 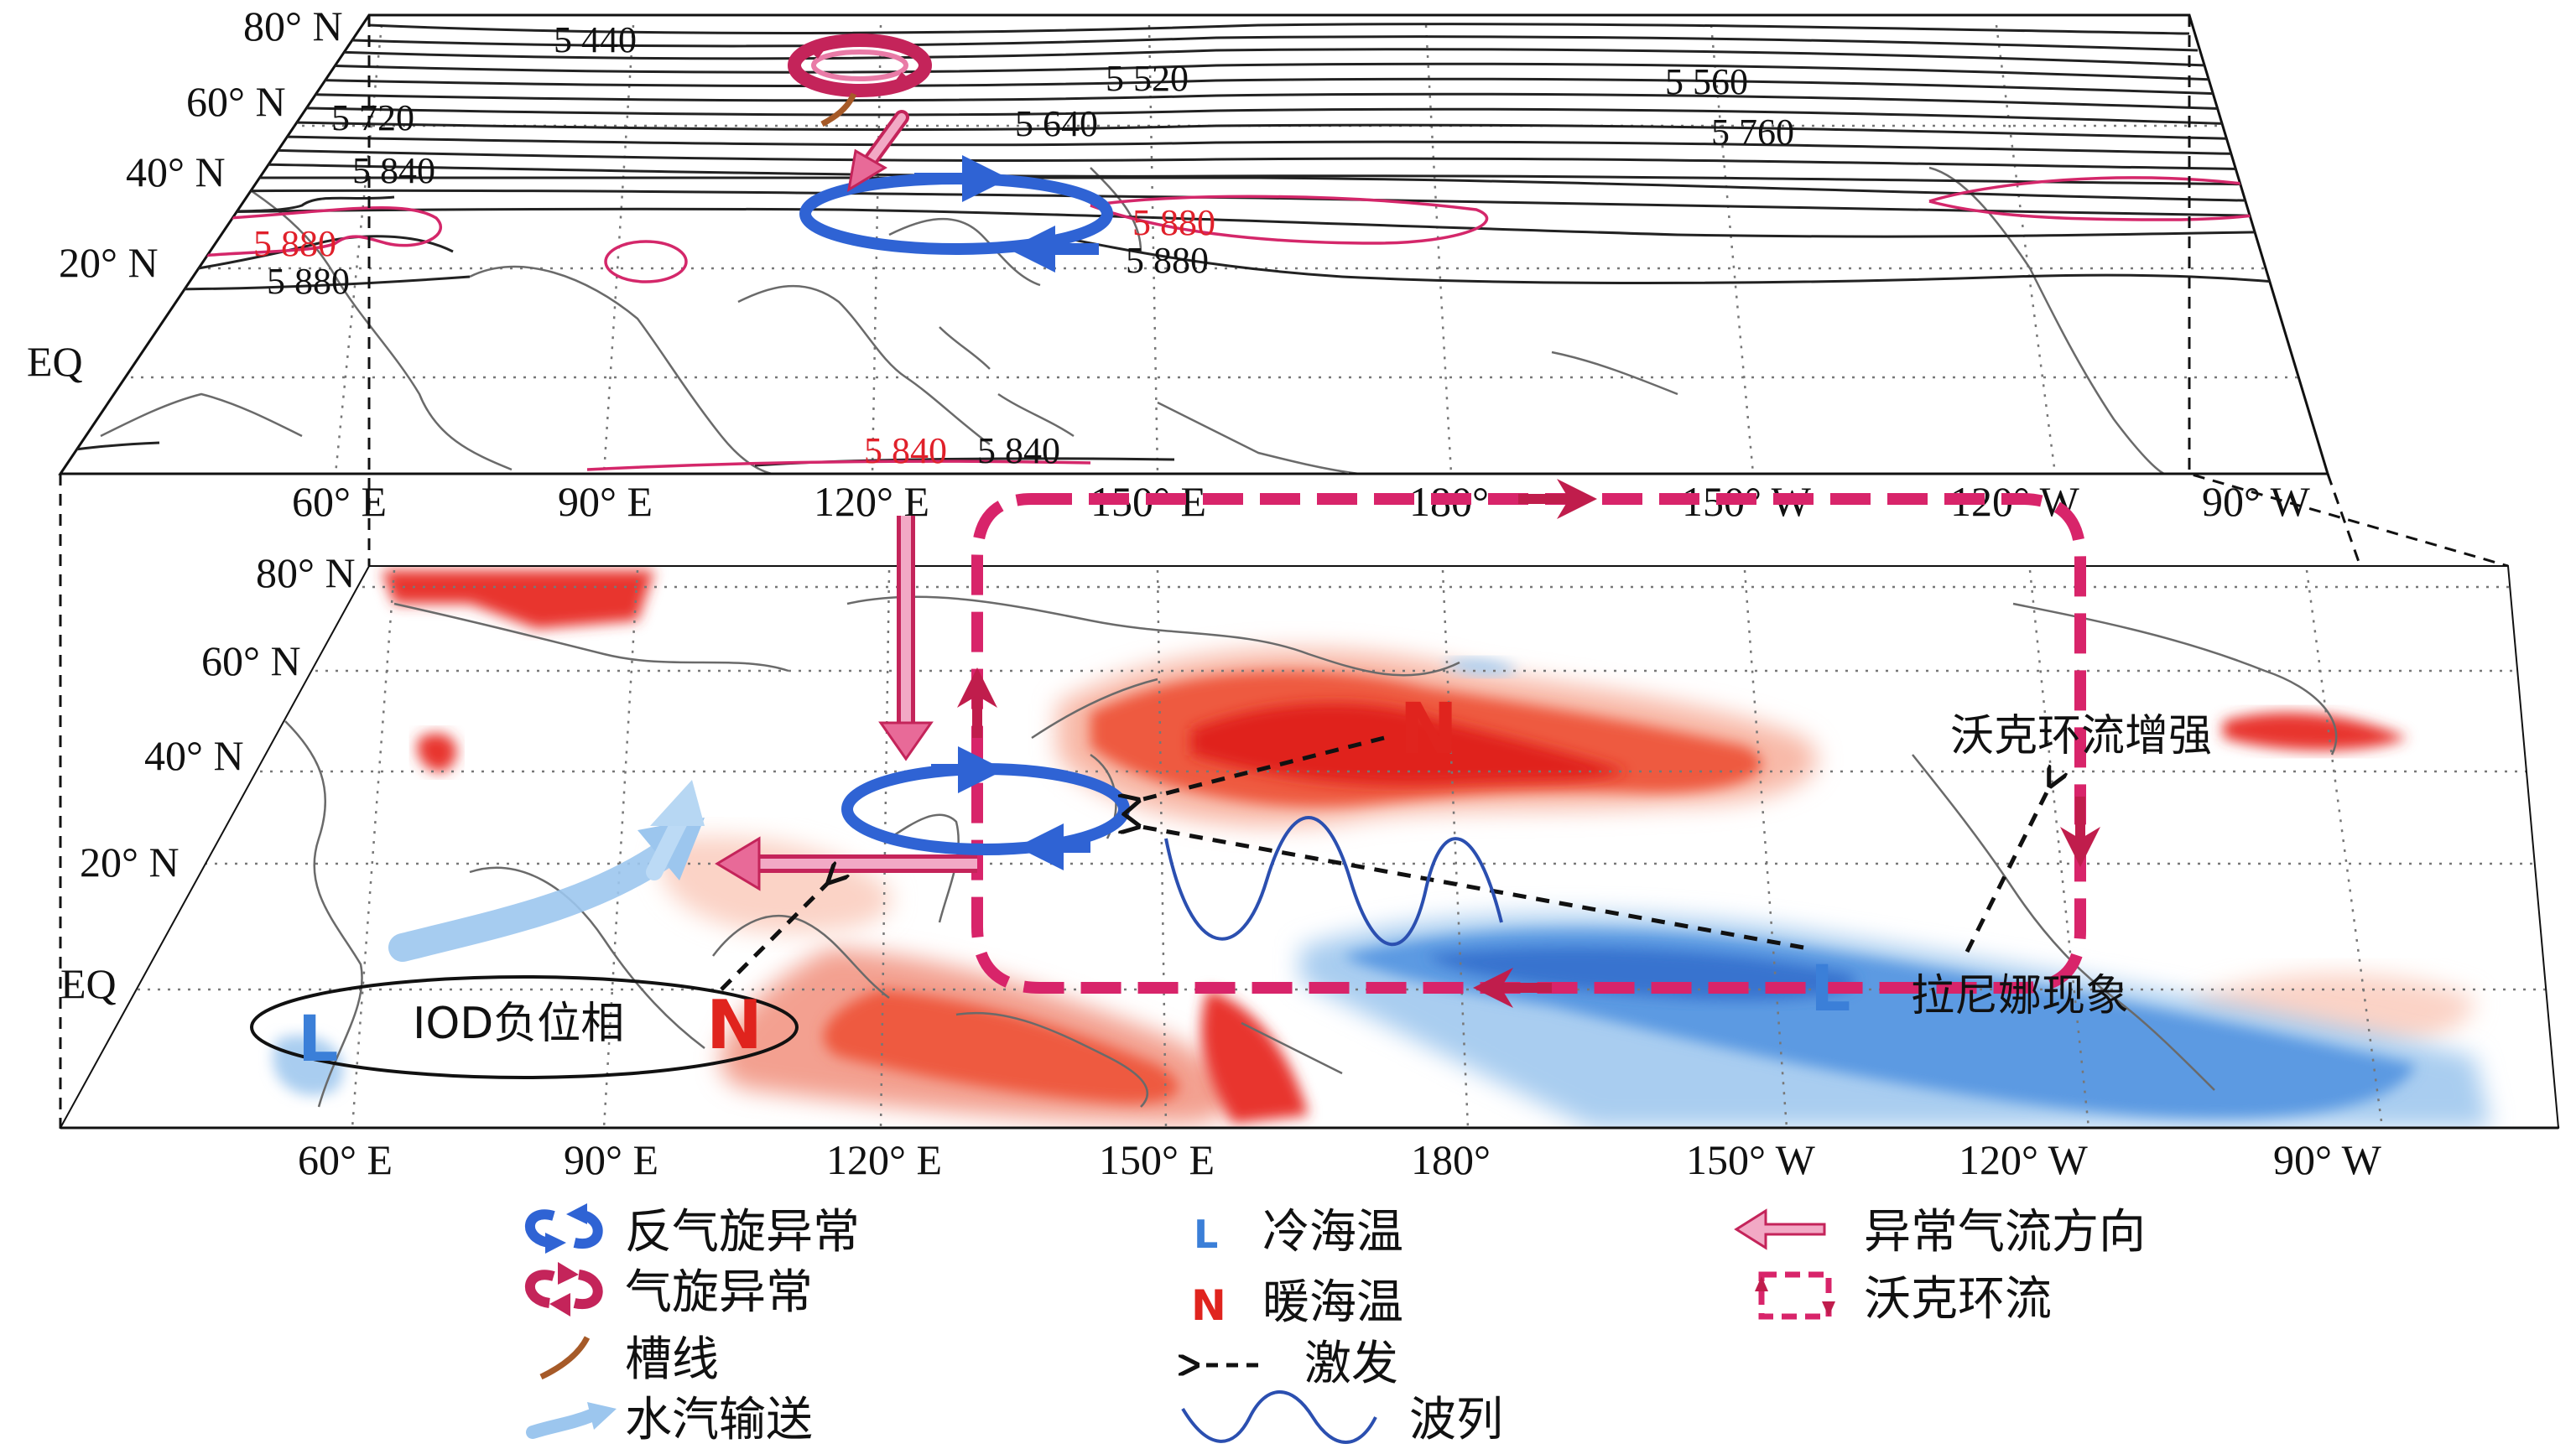 I want to click on upper-lat-labels: 80° N 60° N 40° N 20° N EQ, so click(x=185, y=194).